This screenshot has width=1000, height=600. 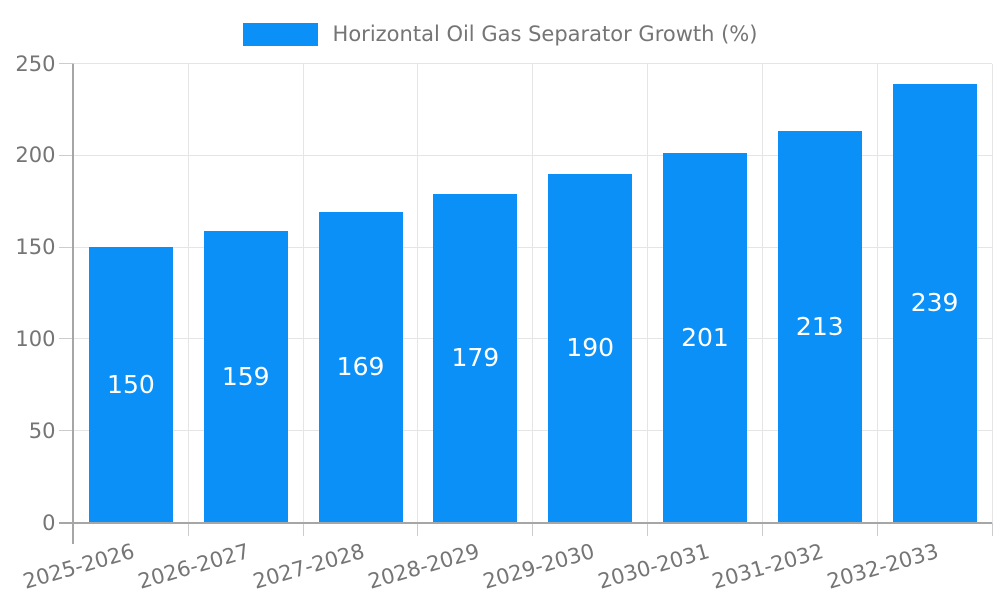 What do you see at coordinates (280, 34) in the screenshot?
I see `legend-swatch` at bounding box center [280, 34].